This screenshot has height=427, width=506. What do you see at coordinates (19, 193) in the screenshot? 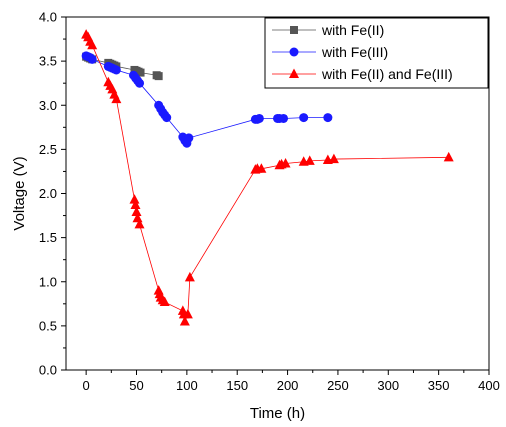
I see `y-axis-label: Voltage (V)` at bounding box center [19, 193].